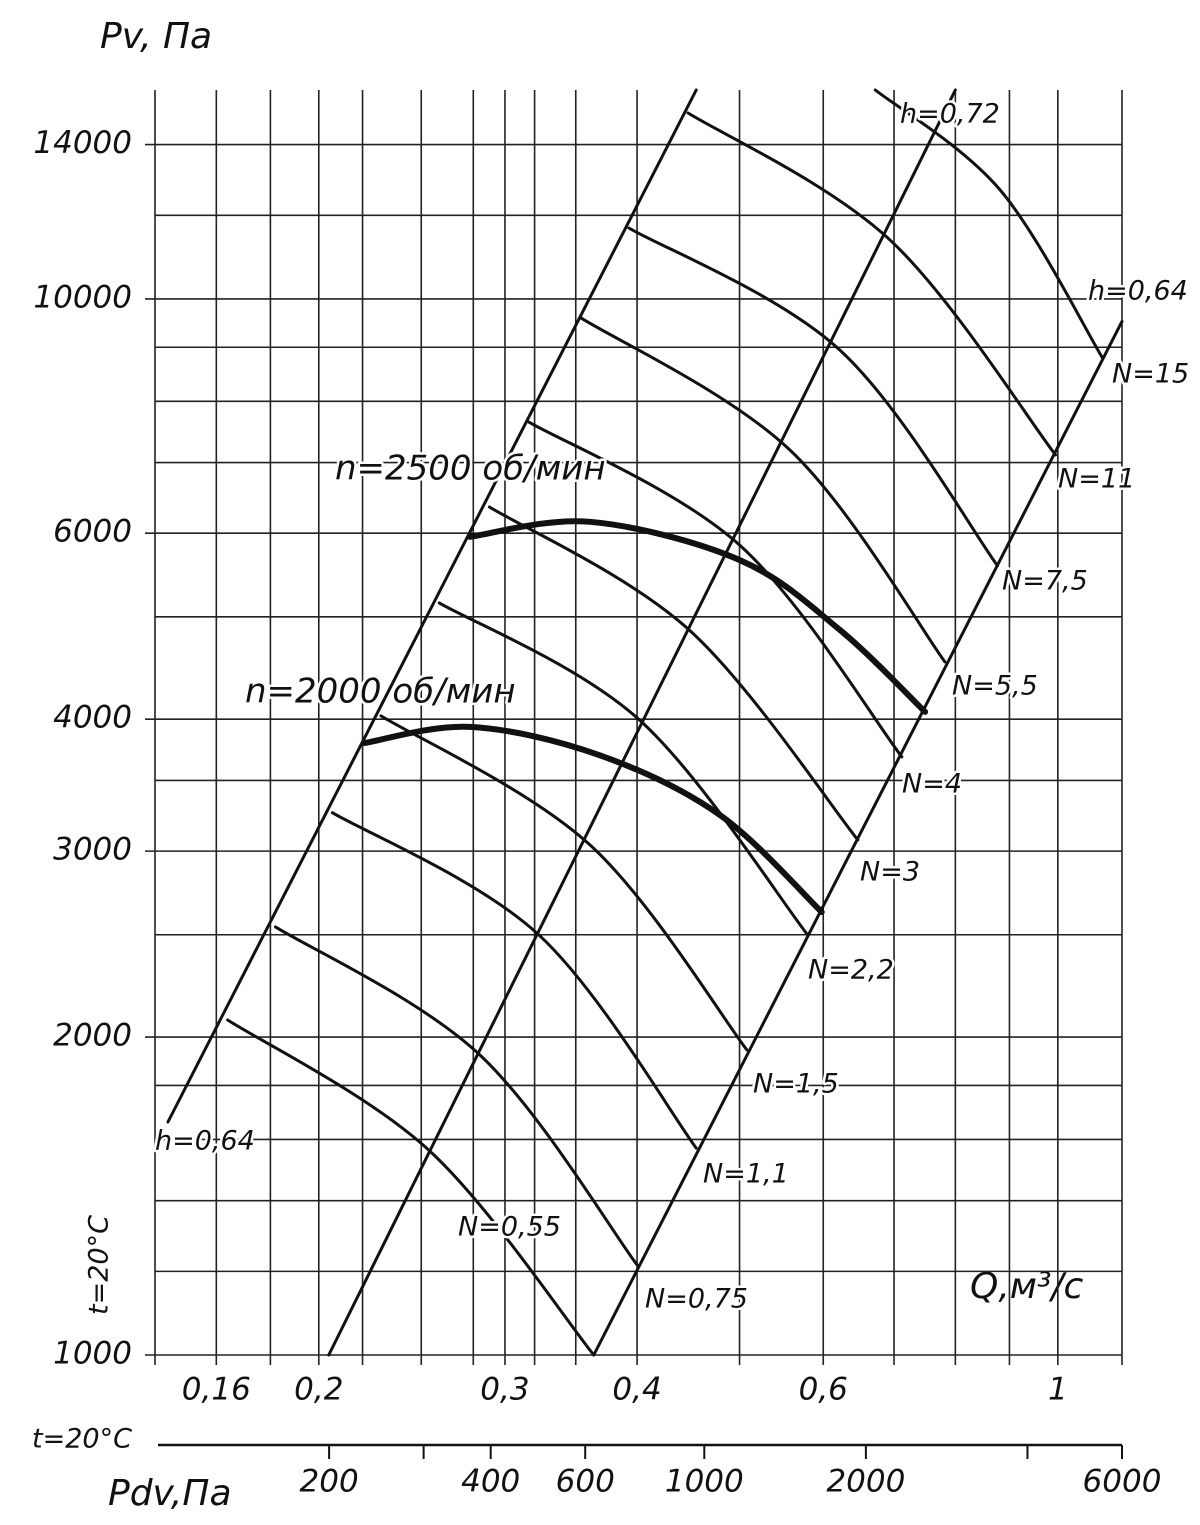 This screenshot has width=1200, height=1525. Describe the element at coordinates (865, 1482) in the screenshot. I see `secondary-tick-label: 2000` at that location.